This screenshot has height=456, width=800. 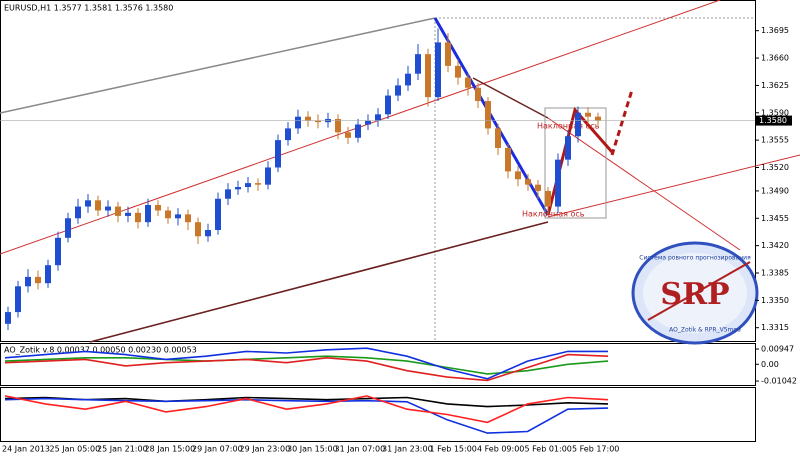 I want to click on y-tick-label: 1.3420, so click(x=775, y=245).